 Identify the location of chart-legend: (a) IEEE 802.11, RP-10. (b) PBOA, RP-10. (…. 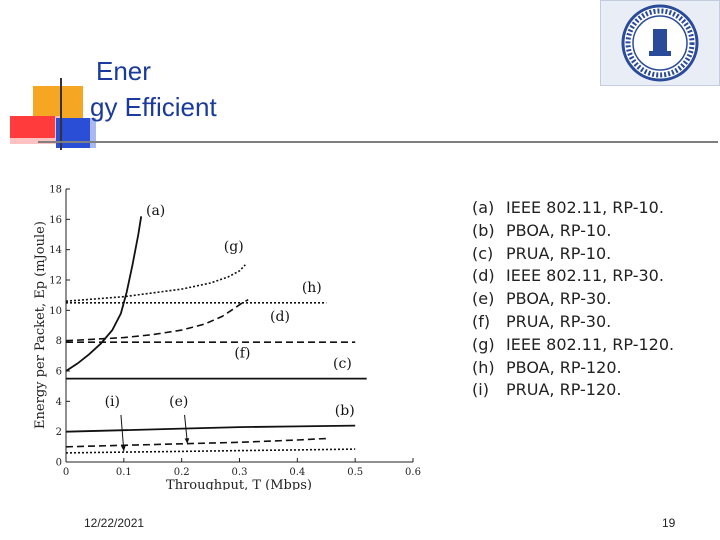
(573, 299).